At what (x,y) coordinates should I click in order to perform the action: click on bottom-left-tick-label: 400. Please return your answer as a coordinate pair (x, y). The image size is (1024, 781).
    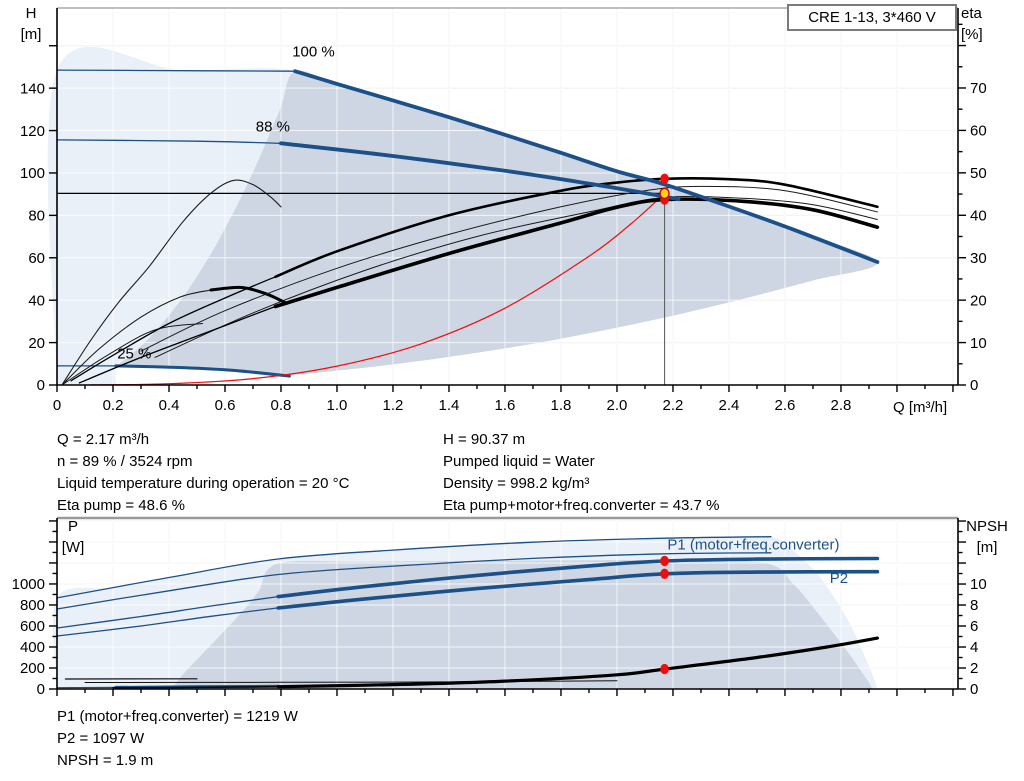
    Looking at the image, I should click on (32, 647).